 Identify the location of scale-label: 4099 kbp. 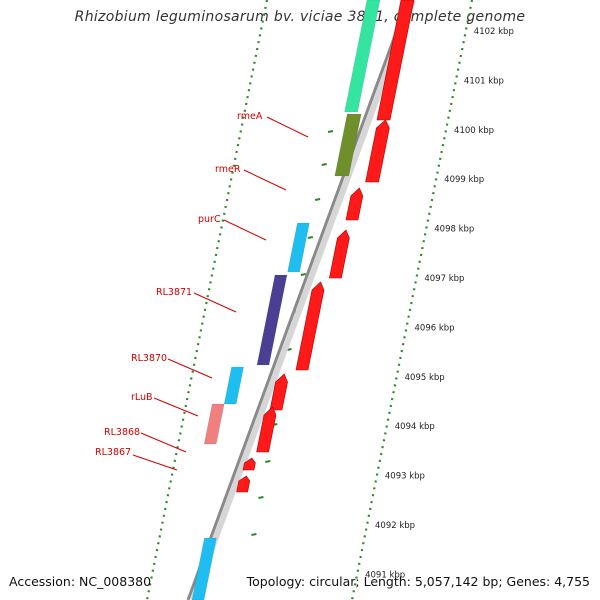
(464, 180).